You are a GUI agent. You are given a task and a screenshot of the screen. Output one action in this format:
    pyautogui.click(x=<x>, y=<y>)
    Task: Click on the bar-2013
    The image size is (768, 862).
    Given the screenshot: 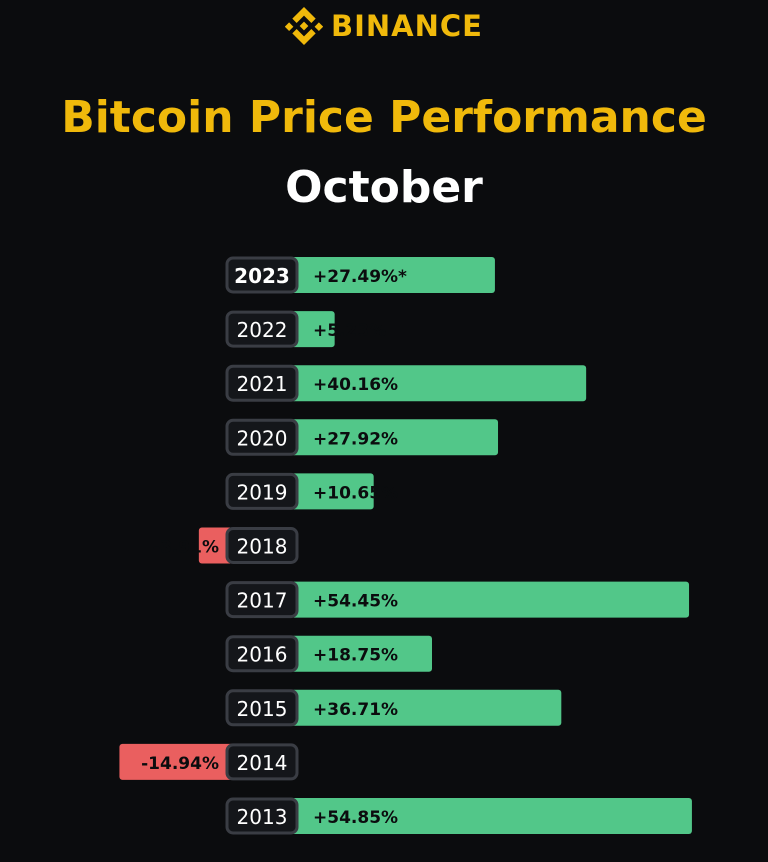 What is the action you would take?
    pyautogui.click(x=491, y=816)
    